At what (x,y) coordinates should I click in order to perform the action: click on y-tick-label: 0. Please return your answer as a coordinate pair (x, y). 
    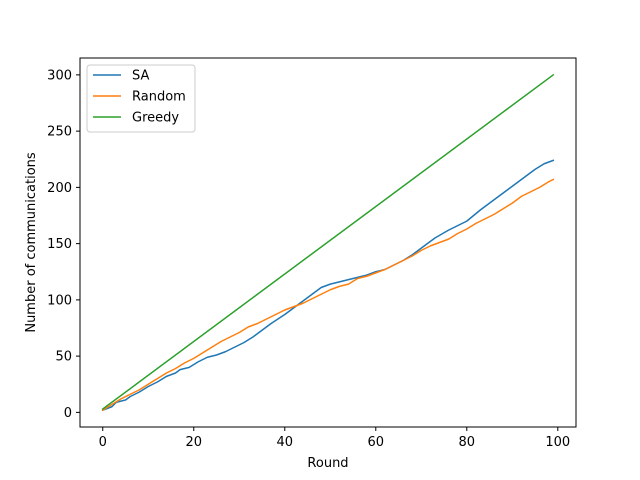
    Looking at the image, I should click on (68, 413).